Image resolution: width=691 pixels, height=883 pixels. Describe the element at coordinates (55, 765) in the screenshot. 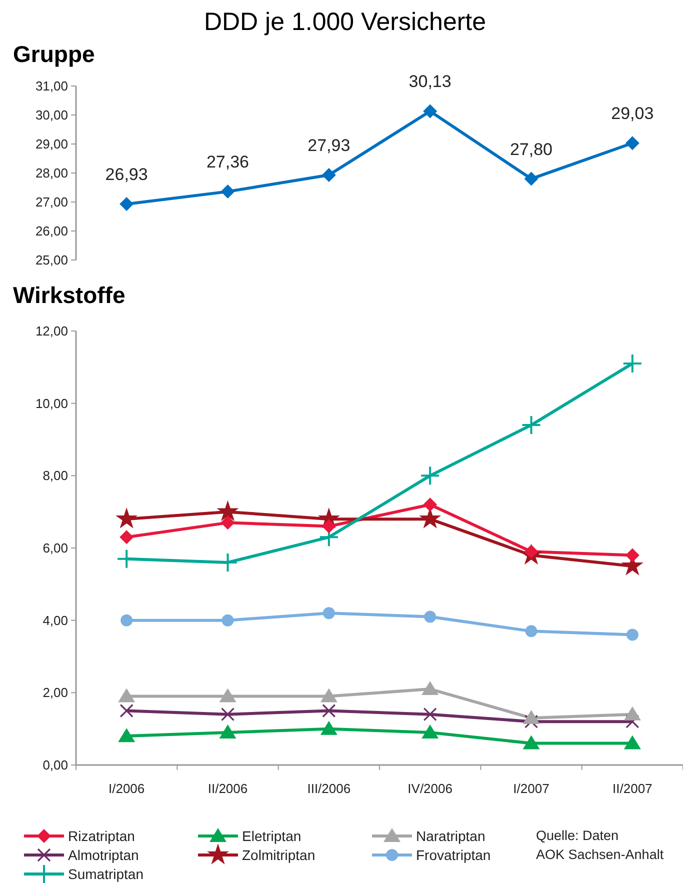

I see `y-tick-label: 0,00` at that location.